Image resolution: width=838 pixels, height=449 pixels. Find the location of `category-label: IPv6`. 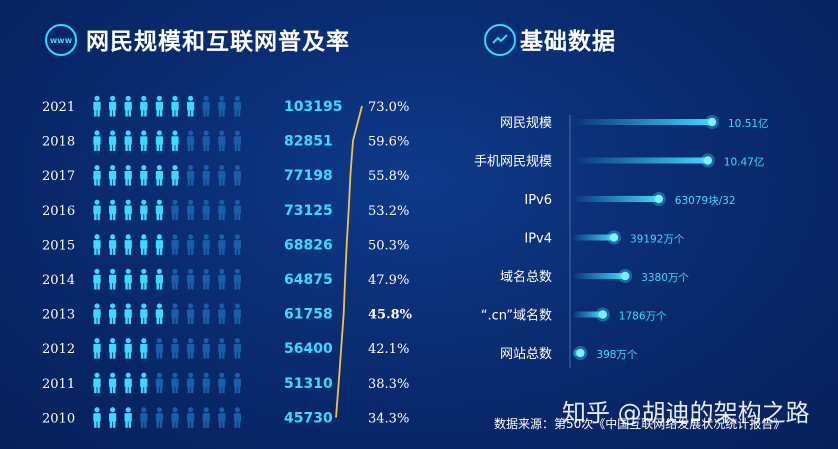

category-label: IPv6 is located at coordinates (538, 200).